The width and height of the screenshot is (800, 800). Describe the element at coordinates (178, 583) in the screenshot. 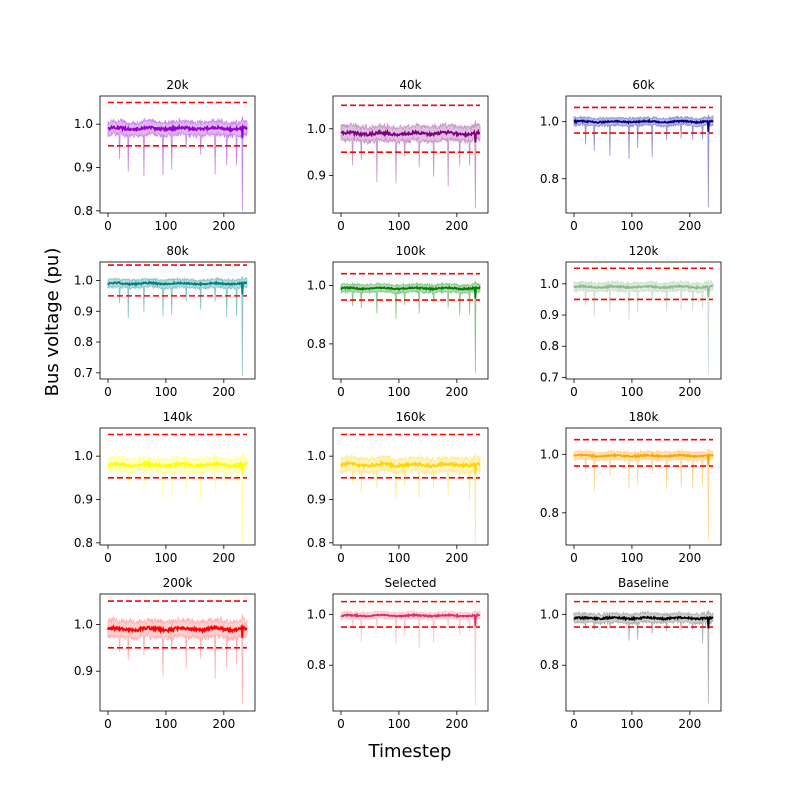

I see `subplot-title: 200k` at that location.